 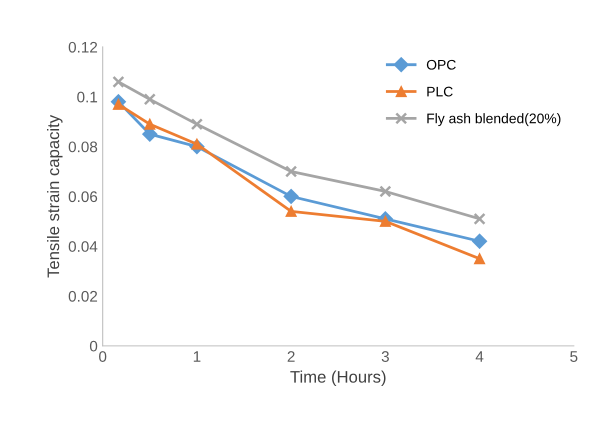 What do you see at coordinates (385, 356) in the screenshot?
I see `x-tick-label: 3` at bounding box center [385, 356].